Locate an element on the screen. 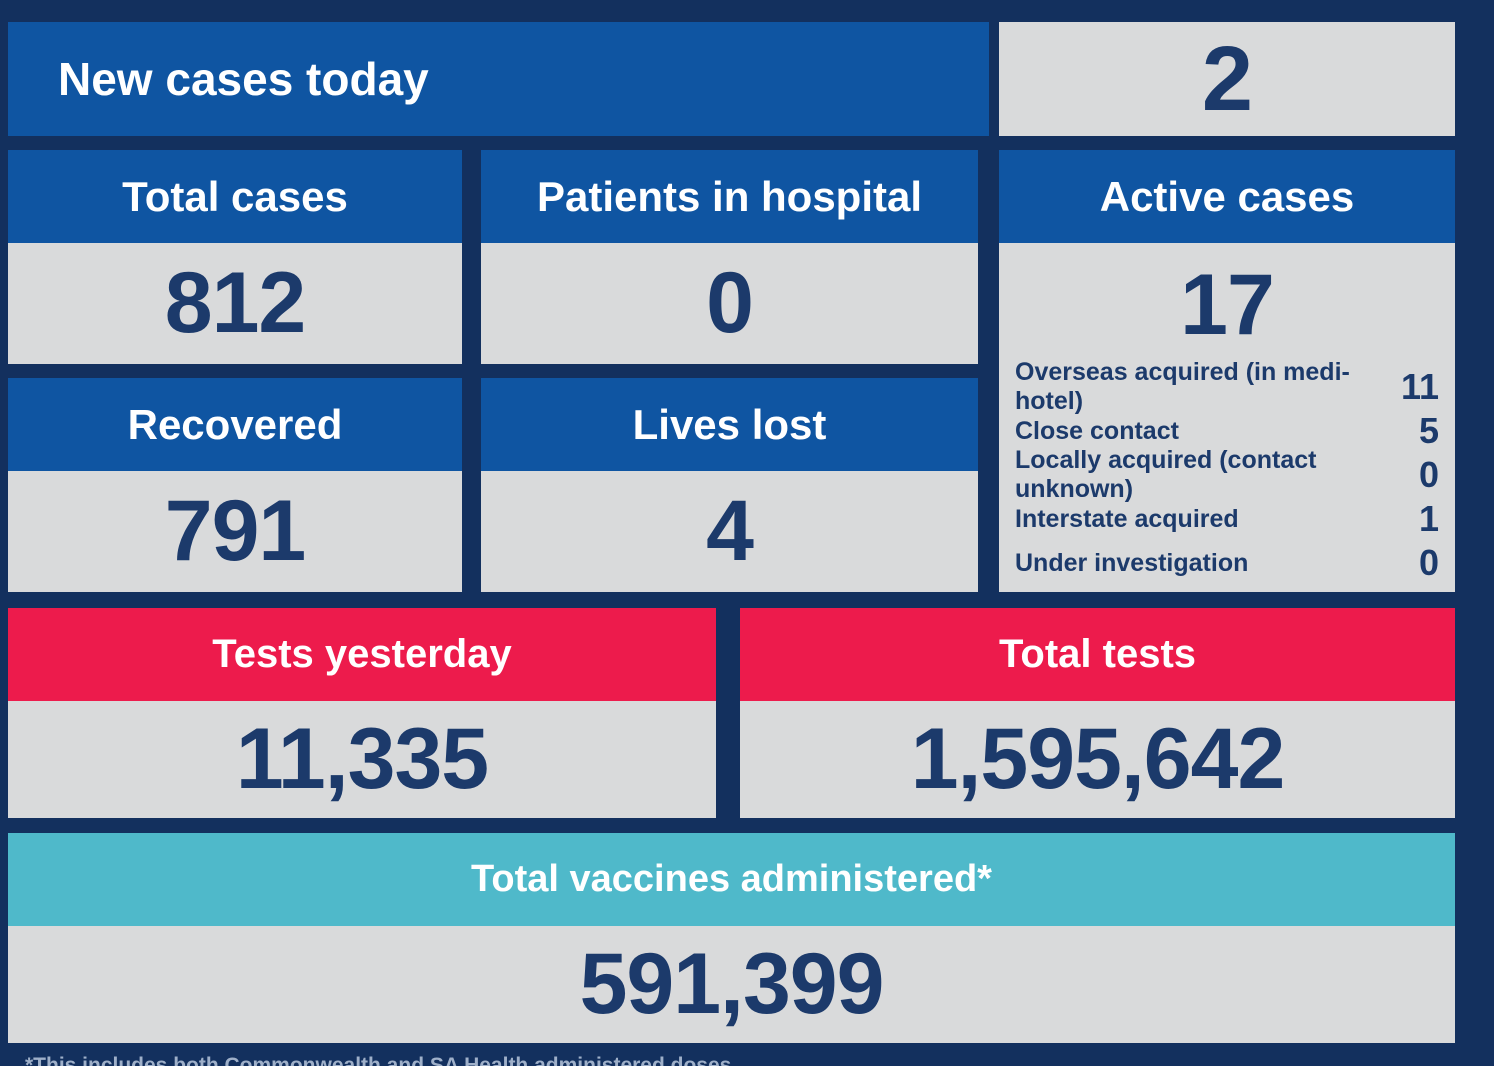 This screenshot has width=1494, height=1066. new-cases-value-box: 2 is located at coordinates (1227, 79).